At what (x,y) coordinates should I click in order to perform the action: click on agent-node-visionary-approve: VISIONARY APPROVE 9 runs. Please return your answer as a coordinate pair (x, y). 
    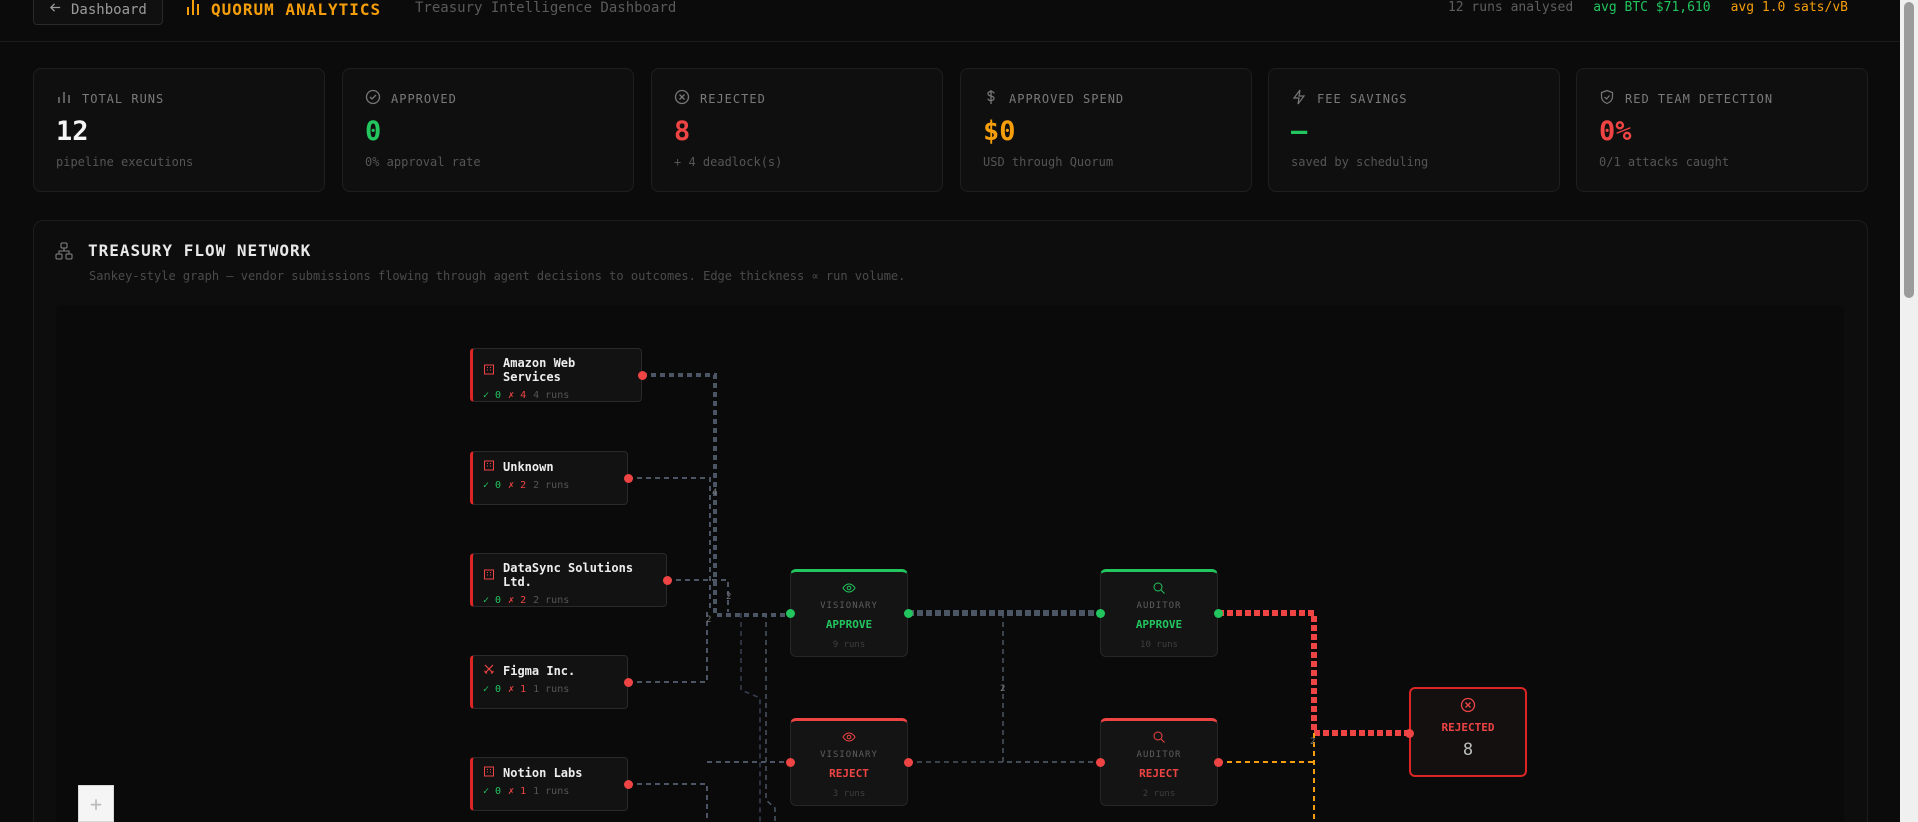
    Looking at the image, I should click on (849, 613).